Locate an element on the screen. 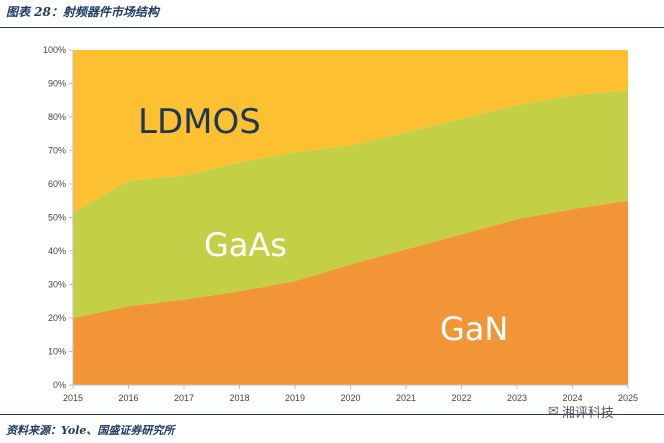 Image resolution: width=664 pixels, height=443 pixels. series-label-gan: GaN is located at coordinates (474, 329).